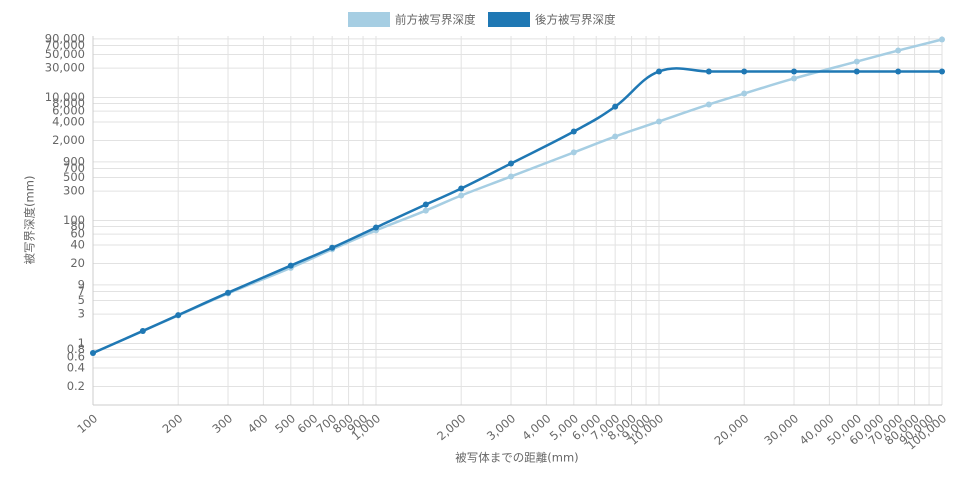  I want to click on y-tick-label: 8,000, so click(68, 103).